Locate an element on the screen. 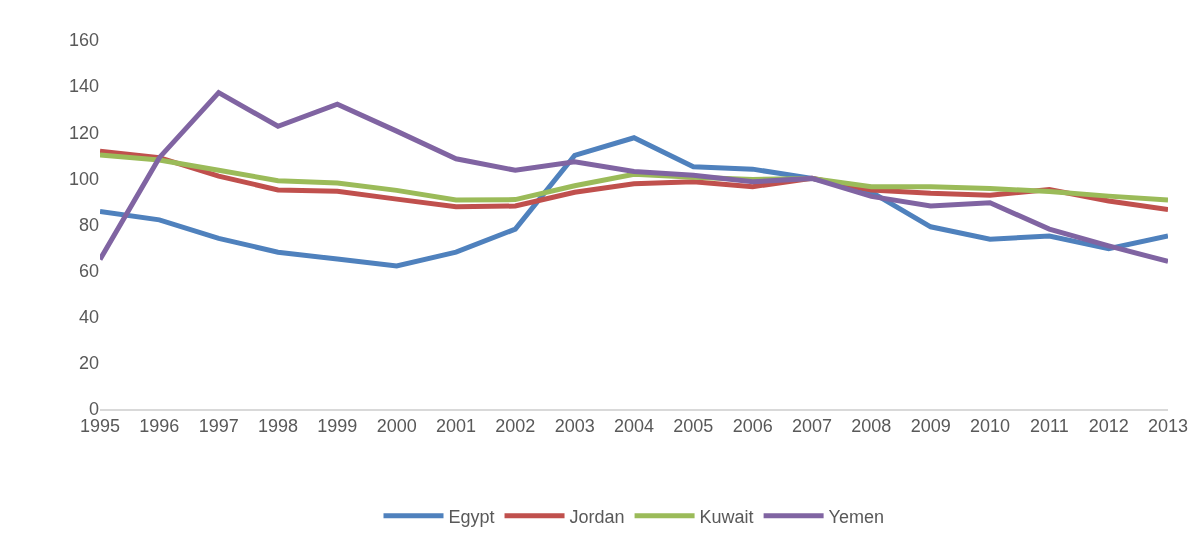 This screenshot has height=547, width=1200. x-tick-label: 2012 is located at coordinates (1108, 426).